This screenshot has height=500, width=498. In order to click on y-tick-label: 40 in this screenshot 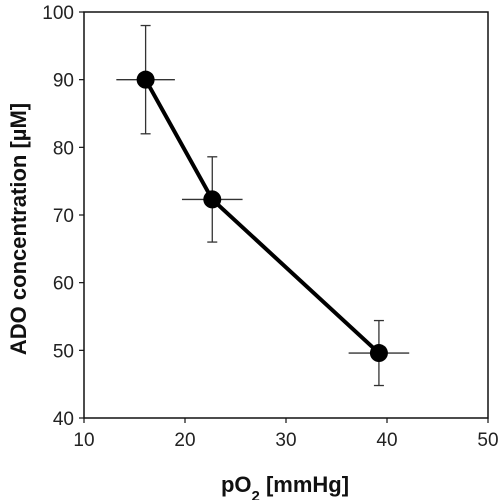, I will do `click(63, 419)`.